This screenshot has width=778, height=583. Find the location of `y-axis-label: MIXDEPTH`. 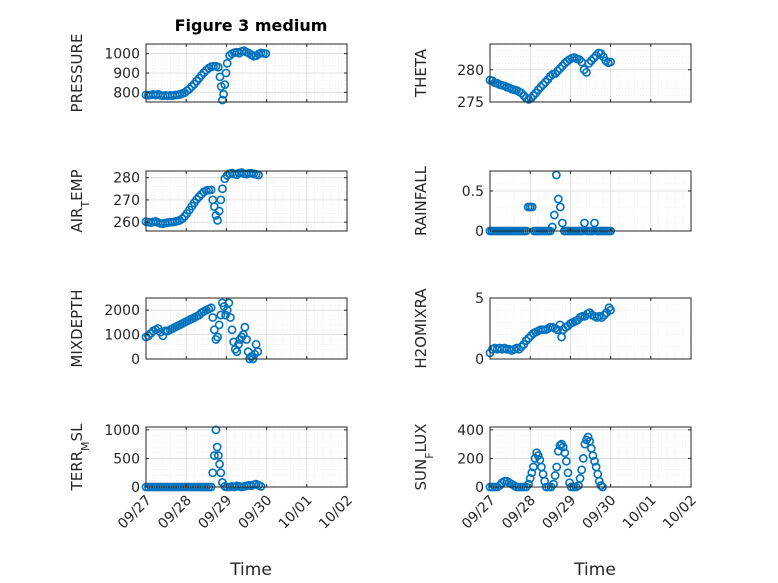

y-axis-label: MIXDEPTH is located at coordinates (77, 328).